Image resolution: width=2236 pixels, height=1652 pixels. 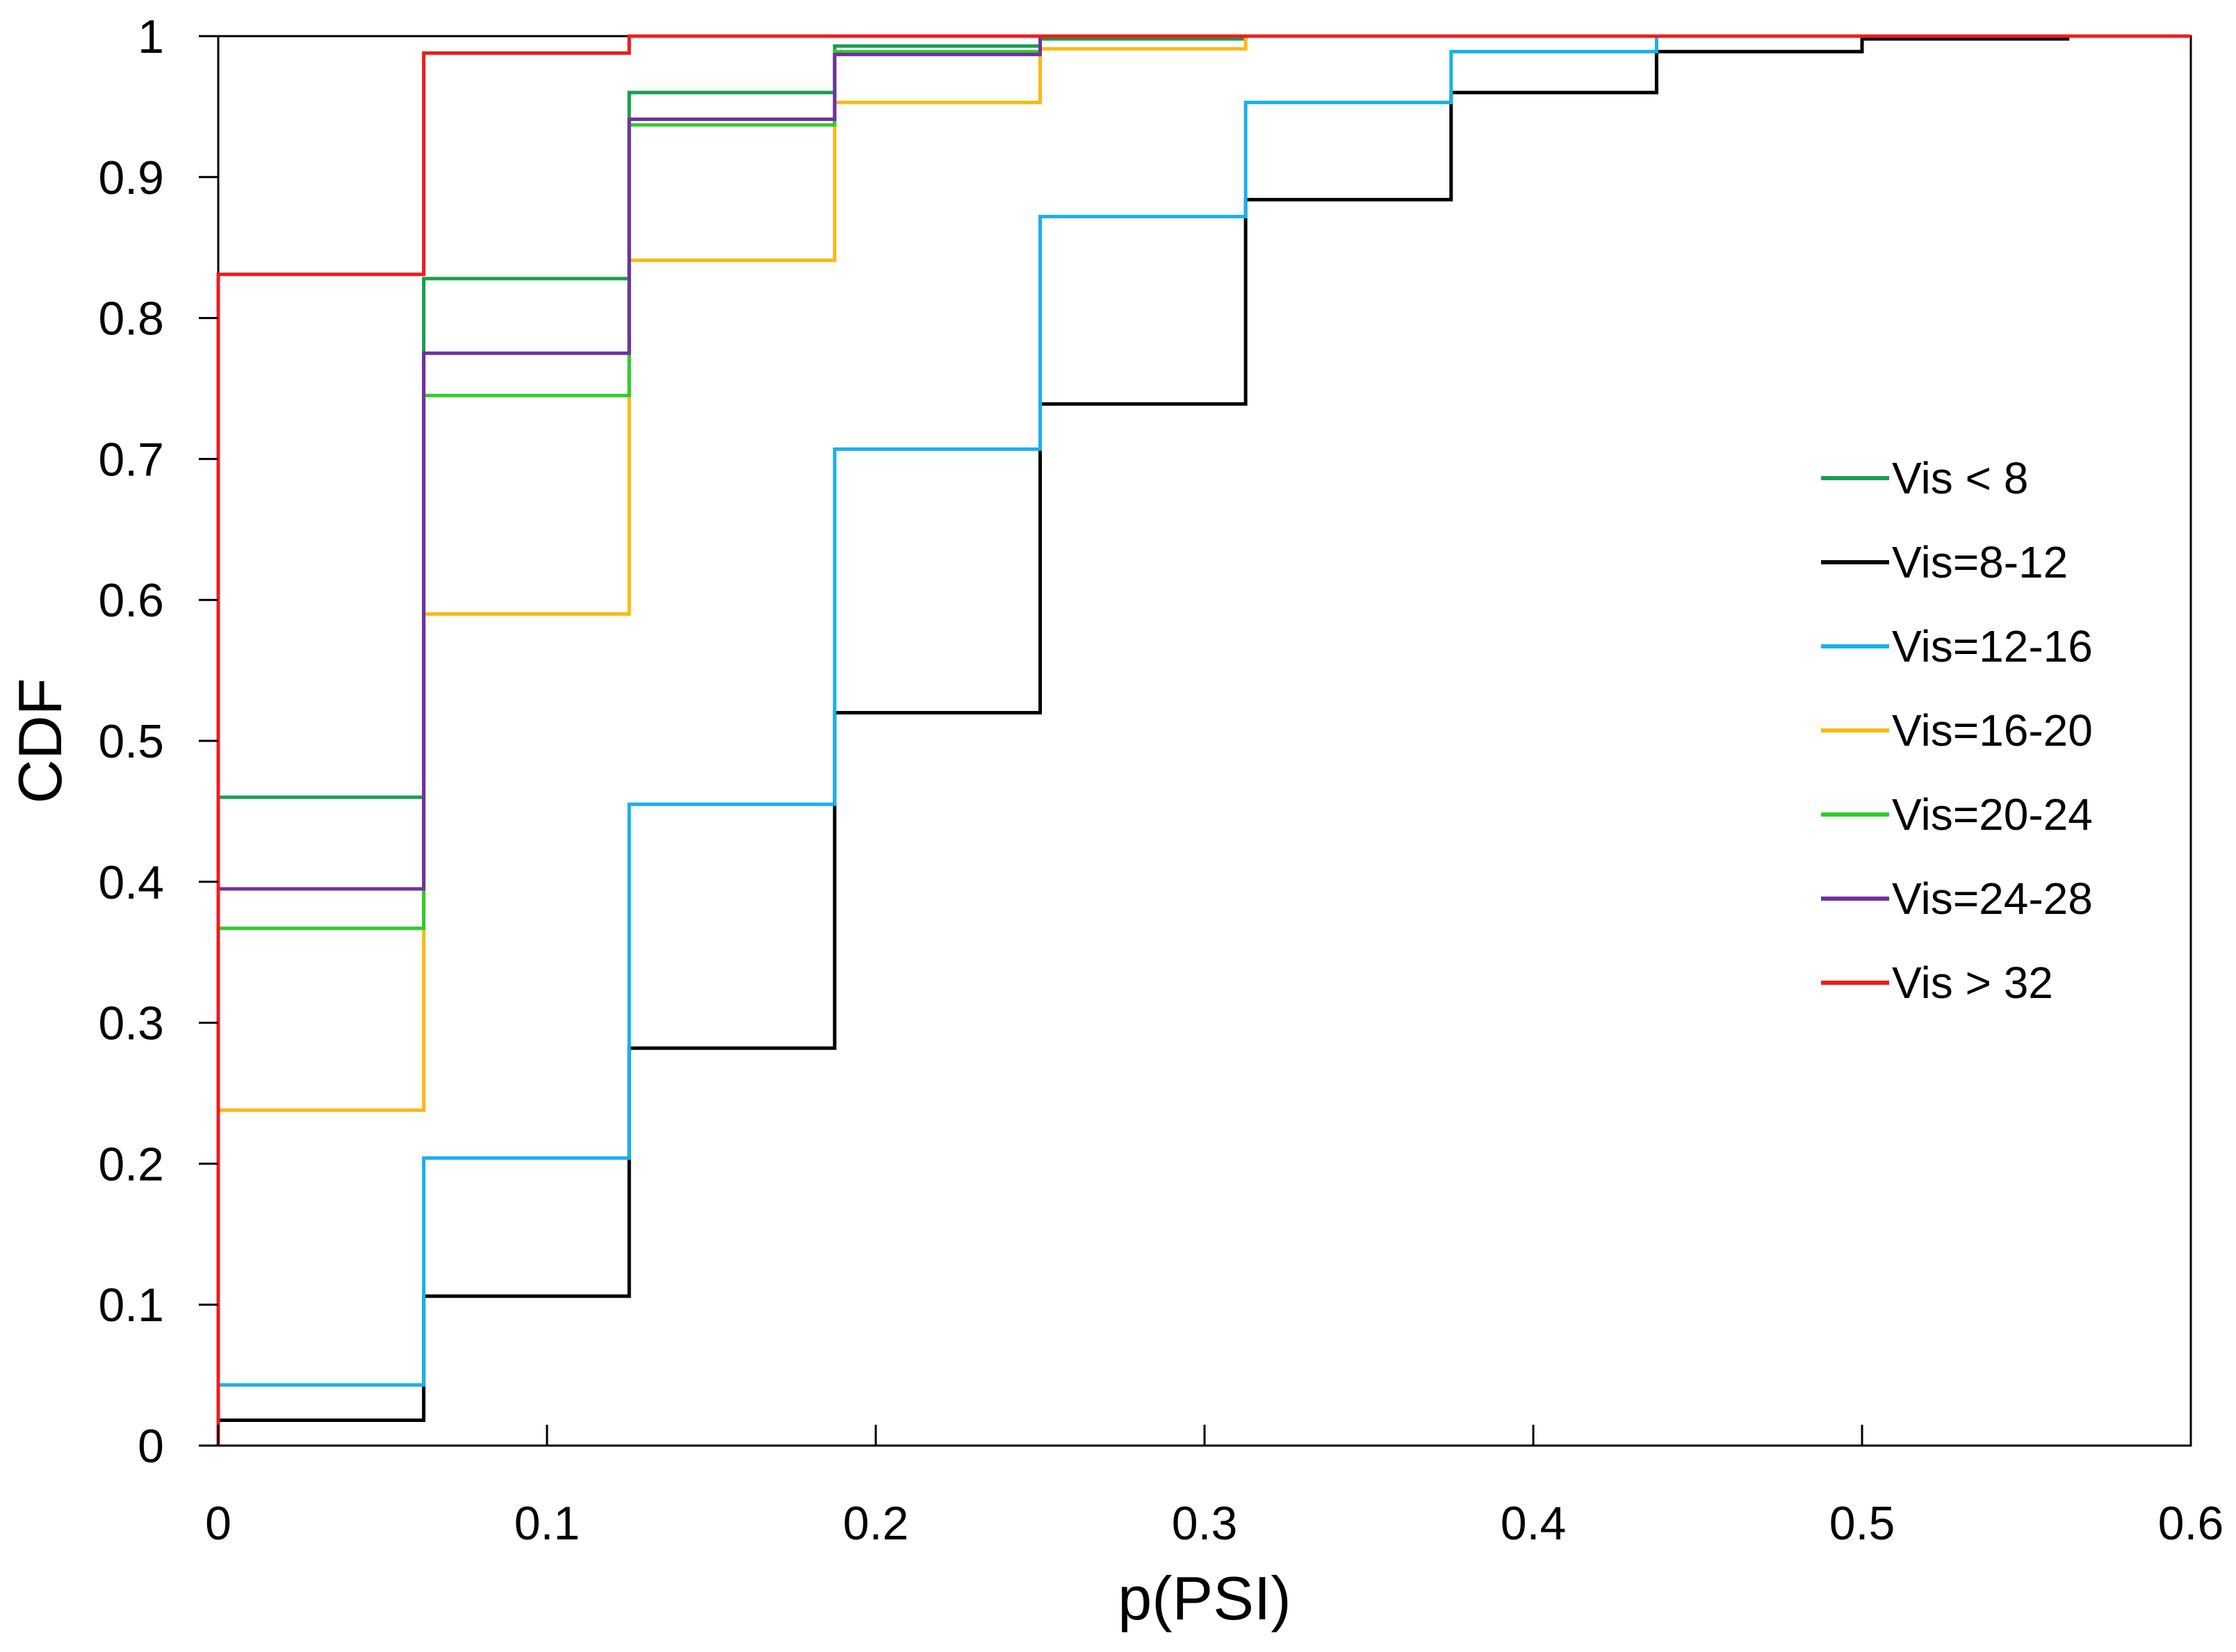 What do you see at coordinates (547, 1523) in the screenshot?
I see `x-tick-label: 0.1` at bounding box center [547, 1523].